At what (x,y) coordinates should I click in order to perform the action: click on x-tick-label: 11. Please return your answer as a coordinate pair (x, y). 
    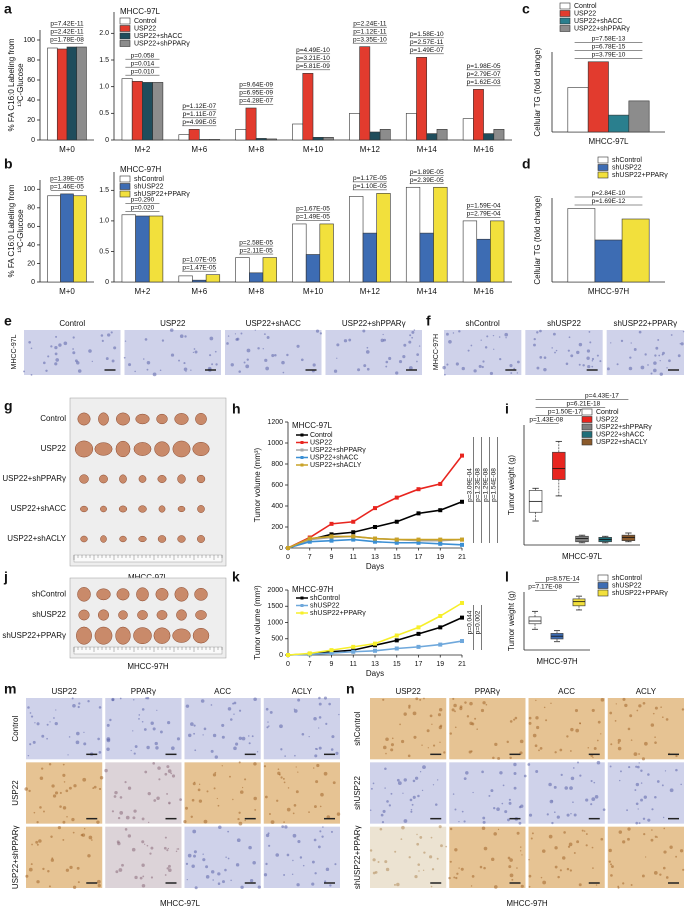
    Looking at the image, I should click on (353, 557).